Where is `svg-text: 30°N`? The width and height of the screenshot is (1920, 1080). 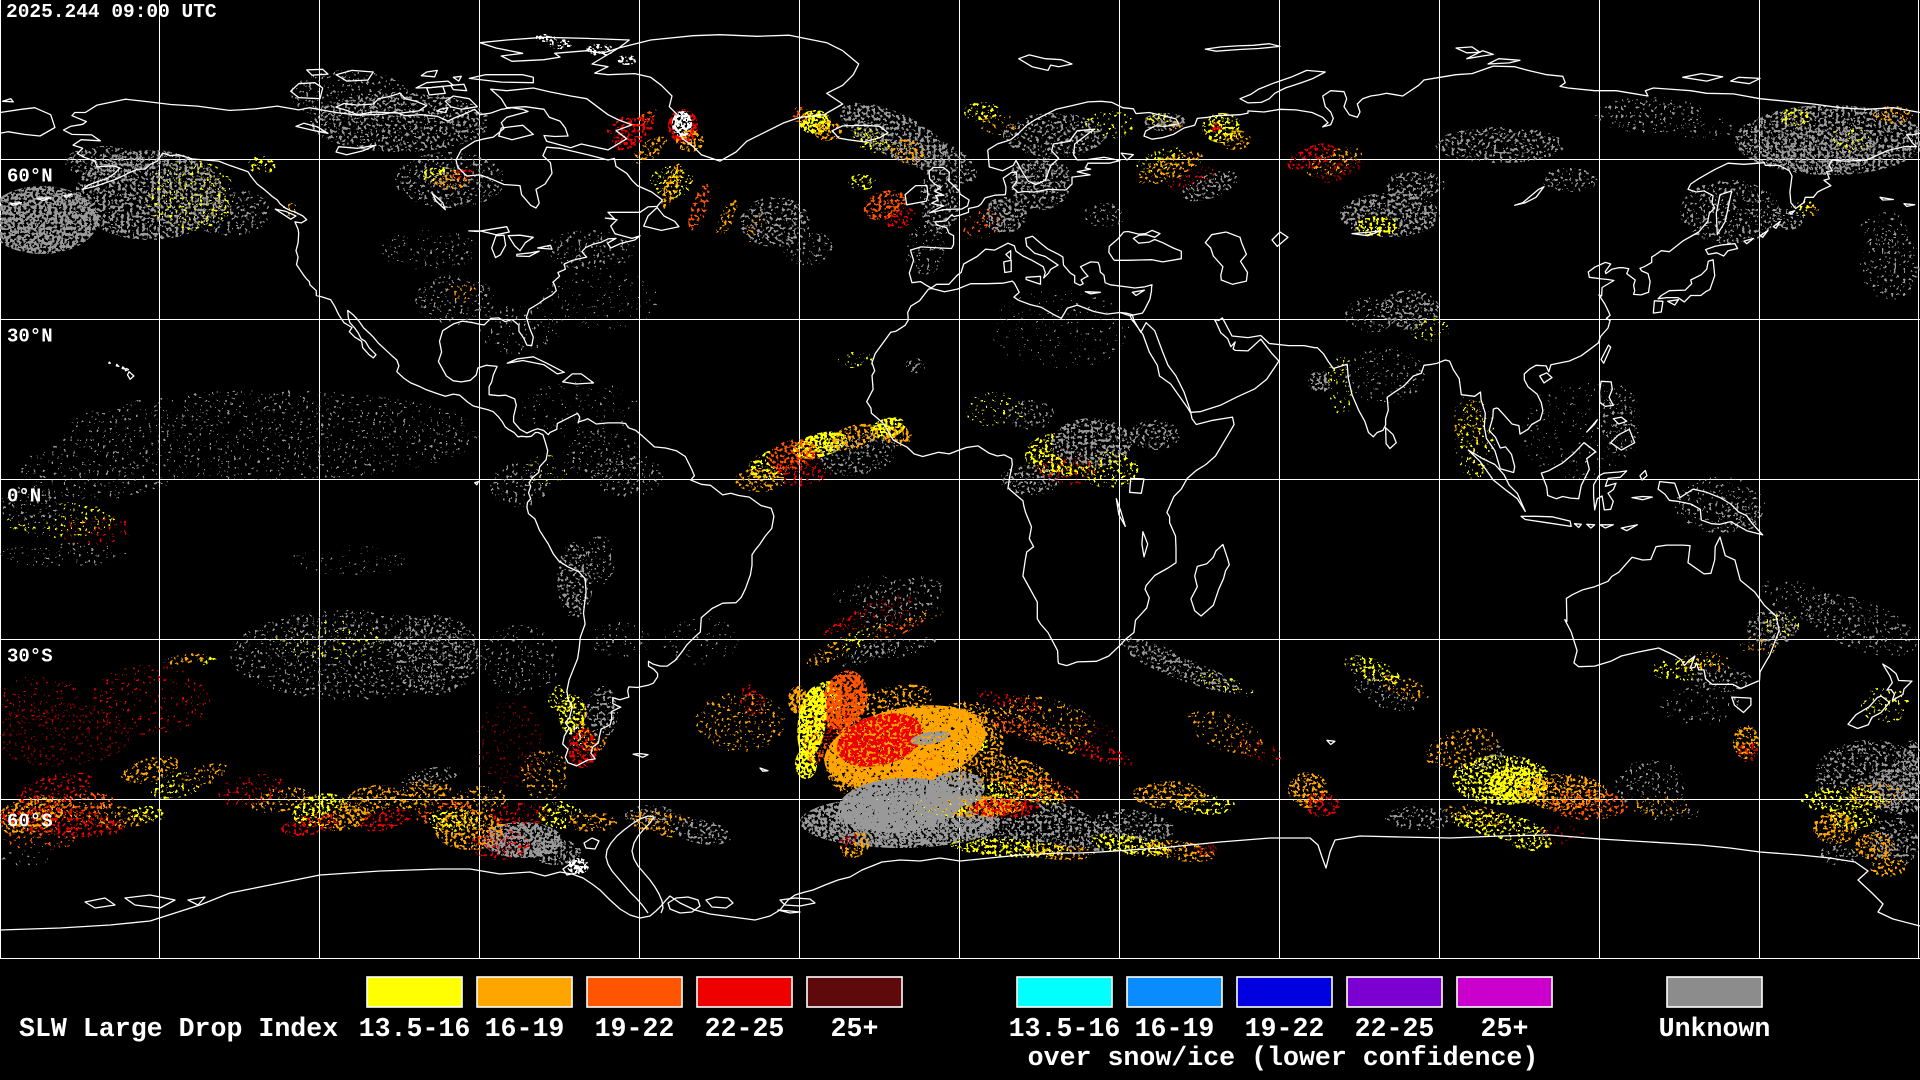
svg-text: 30°N is located at coordinates (30, 337).